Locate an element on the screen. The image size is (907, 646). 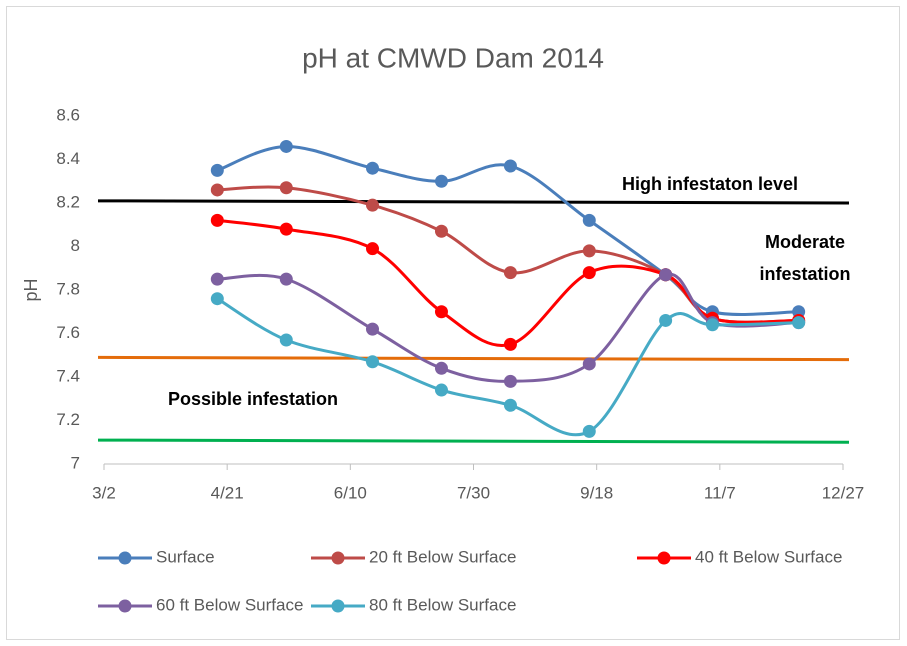
legend-item: 40 ft Below Surface is located at coordinates (739, 556).